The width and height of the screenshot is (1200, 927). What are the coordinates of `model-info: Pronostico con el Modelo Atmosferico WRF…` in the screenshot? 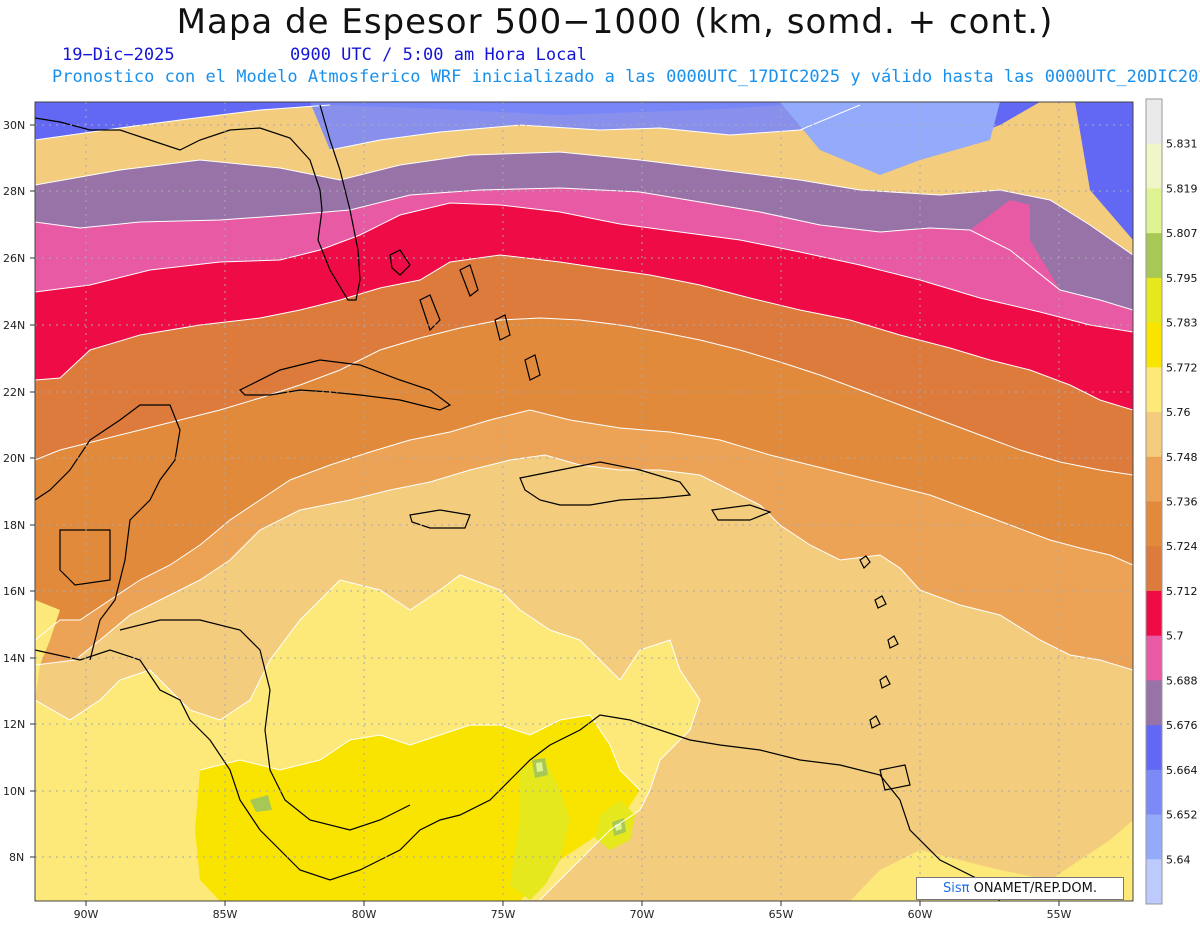 It's located at (626, 77).